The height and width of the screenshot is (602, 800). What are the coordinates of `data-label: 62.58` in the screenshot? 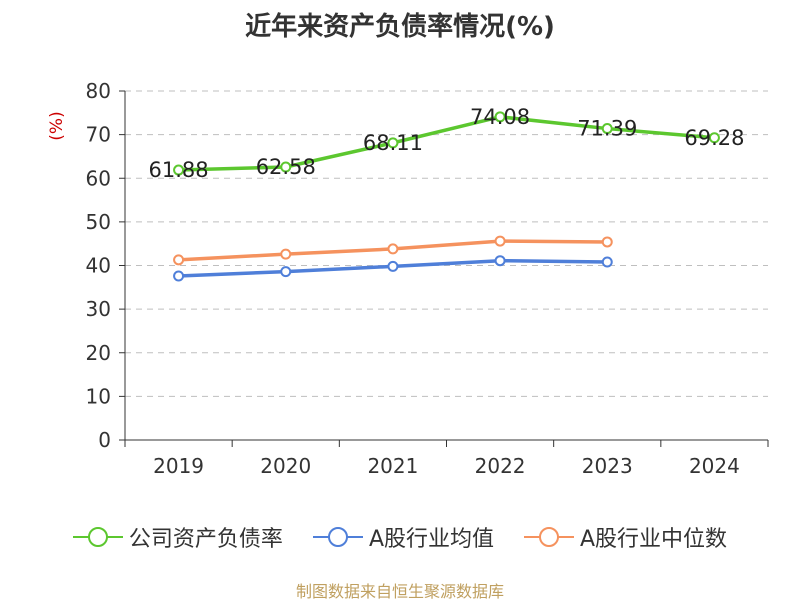 It's located at (286, 167).